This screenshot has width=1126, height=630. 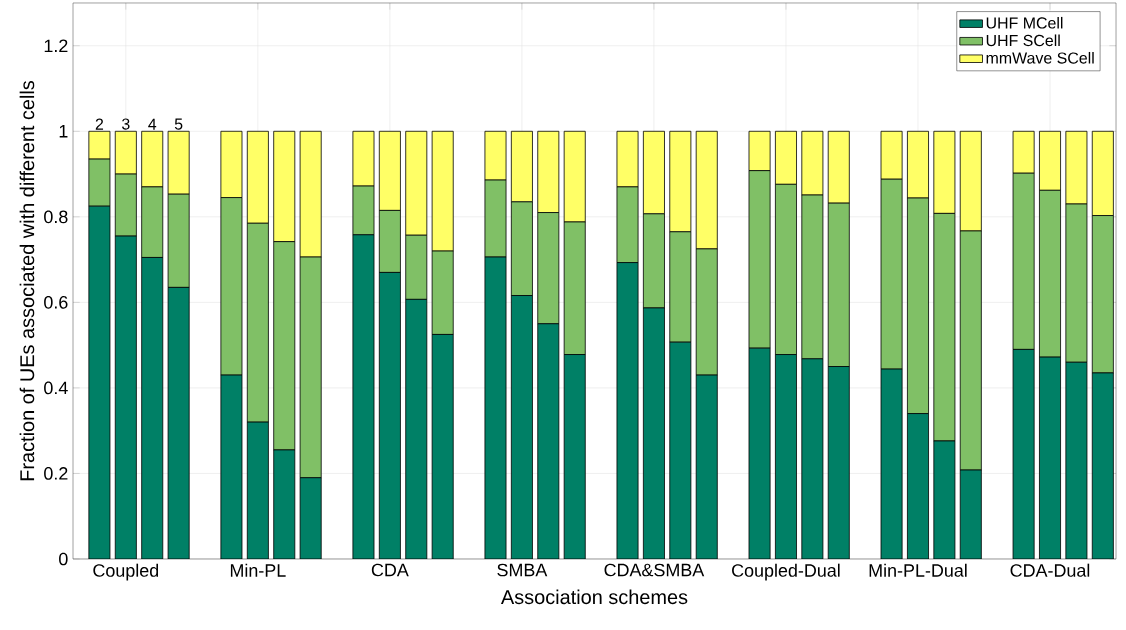 What do you see at coordinates (63, 131) in the screenshot?
I see `y-tick-label: 1` at bounding box center [63, 131].